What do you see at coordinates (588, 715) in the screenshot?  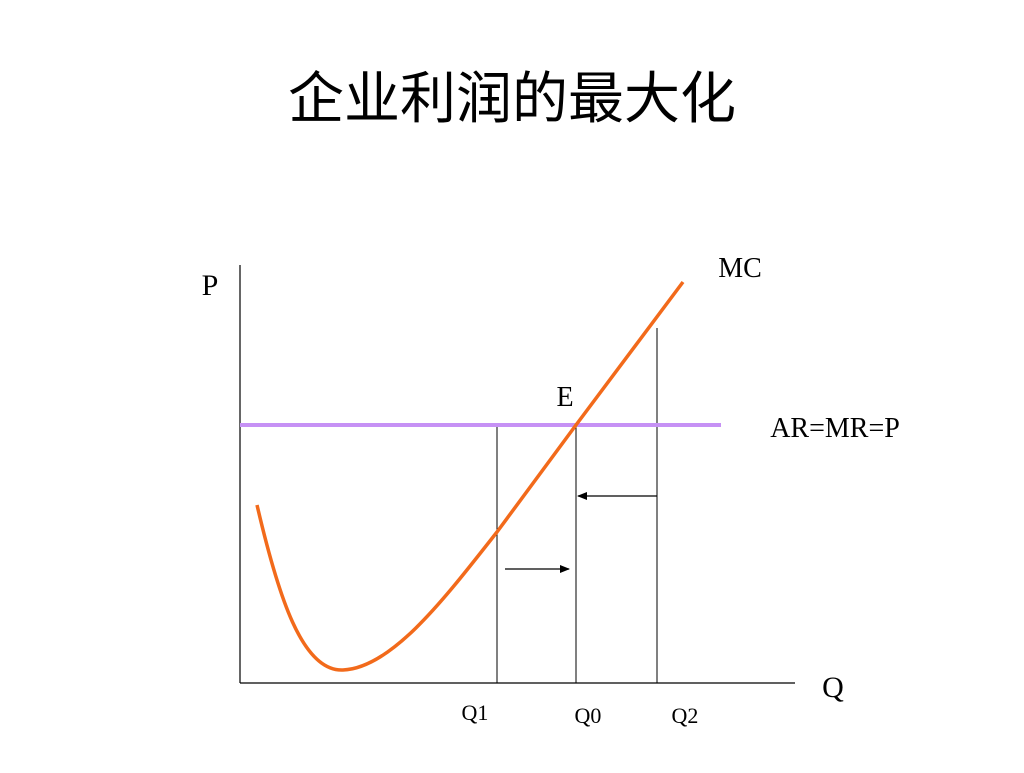 I see `quantity-label: Q0` at bounding box center [588, 715].